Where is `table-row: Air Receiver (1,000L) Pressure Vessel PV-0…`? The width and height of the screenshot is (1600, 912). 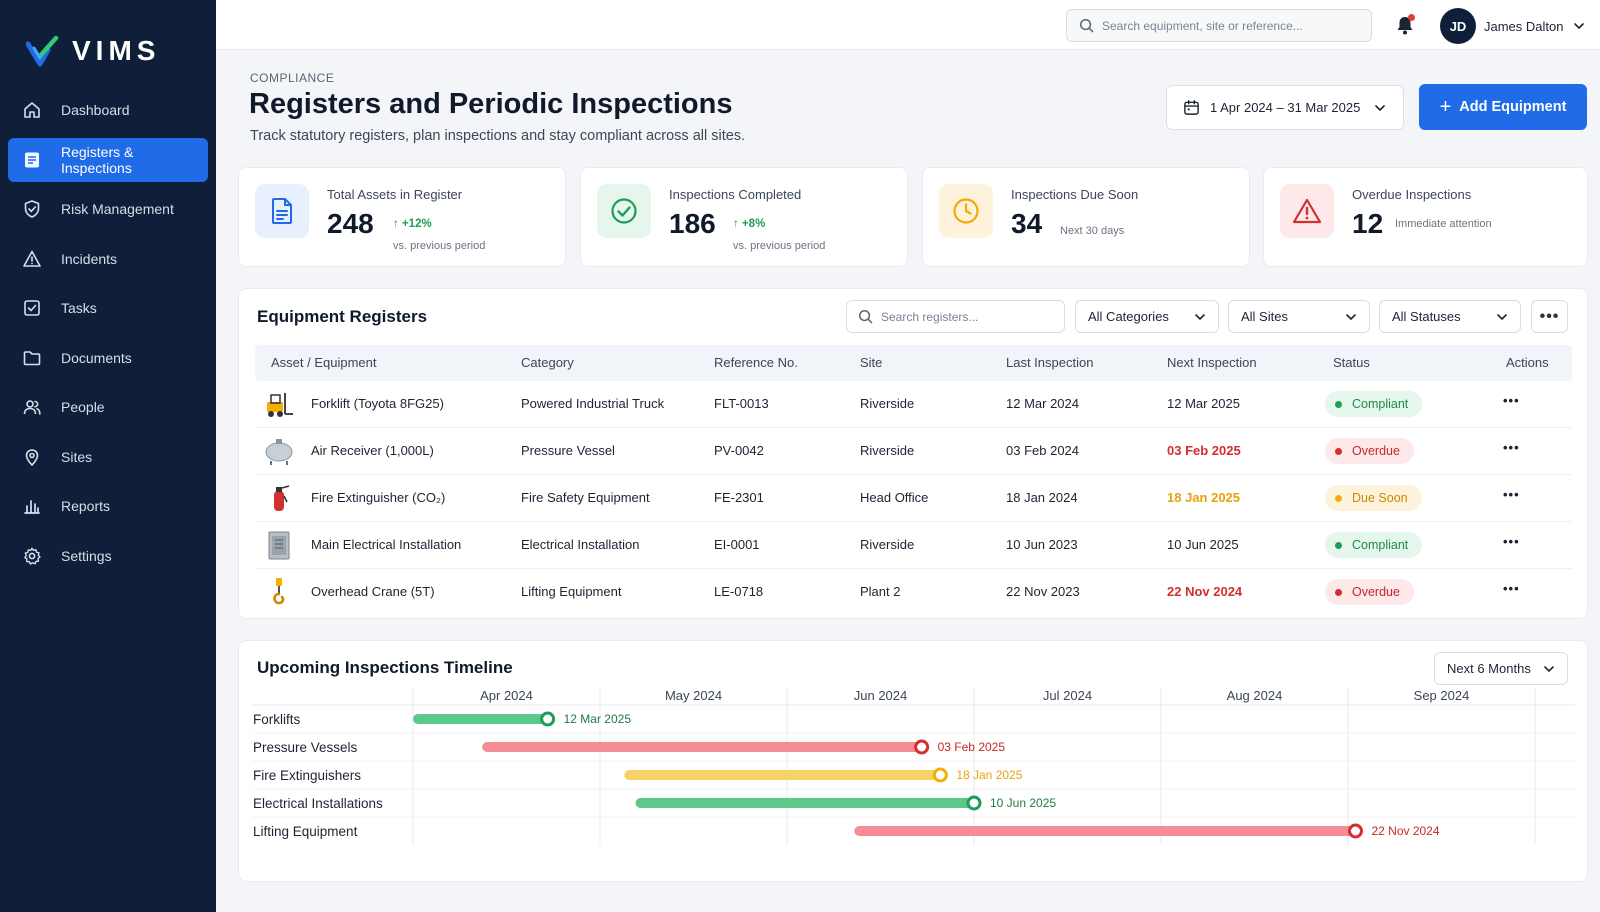 table-row: Air Receiver (1,000L) Pressure Vessel PV-0… is located at coordinates (913, 451).